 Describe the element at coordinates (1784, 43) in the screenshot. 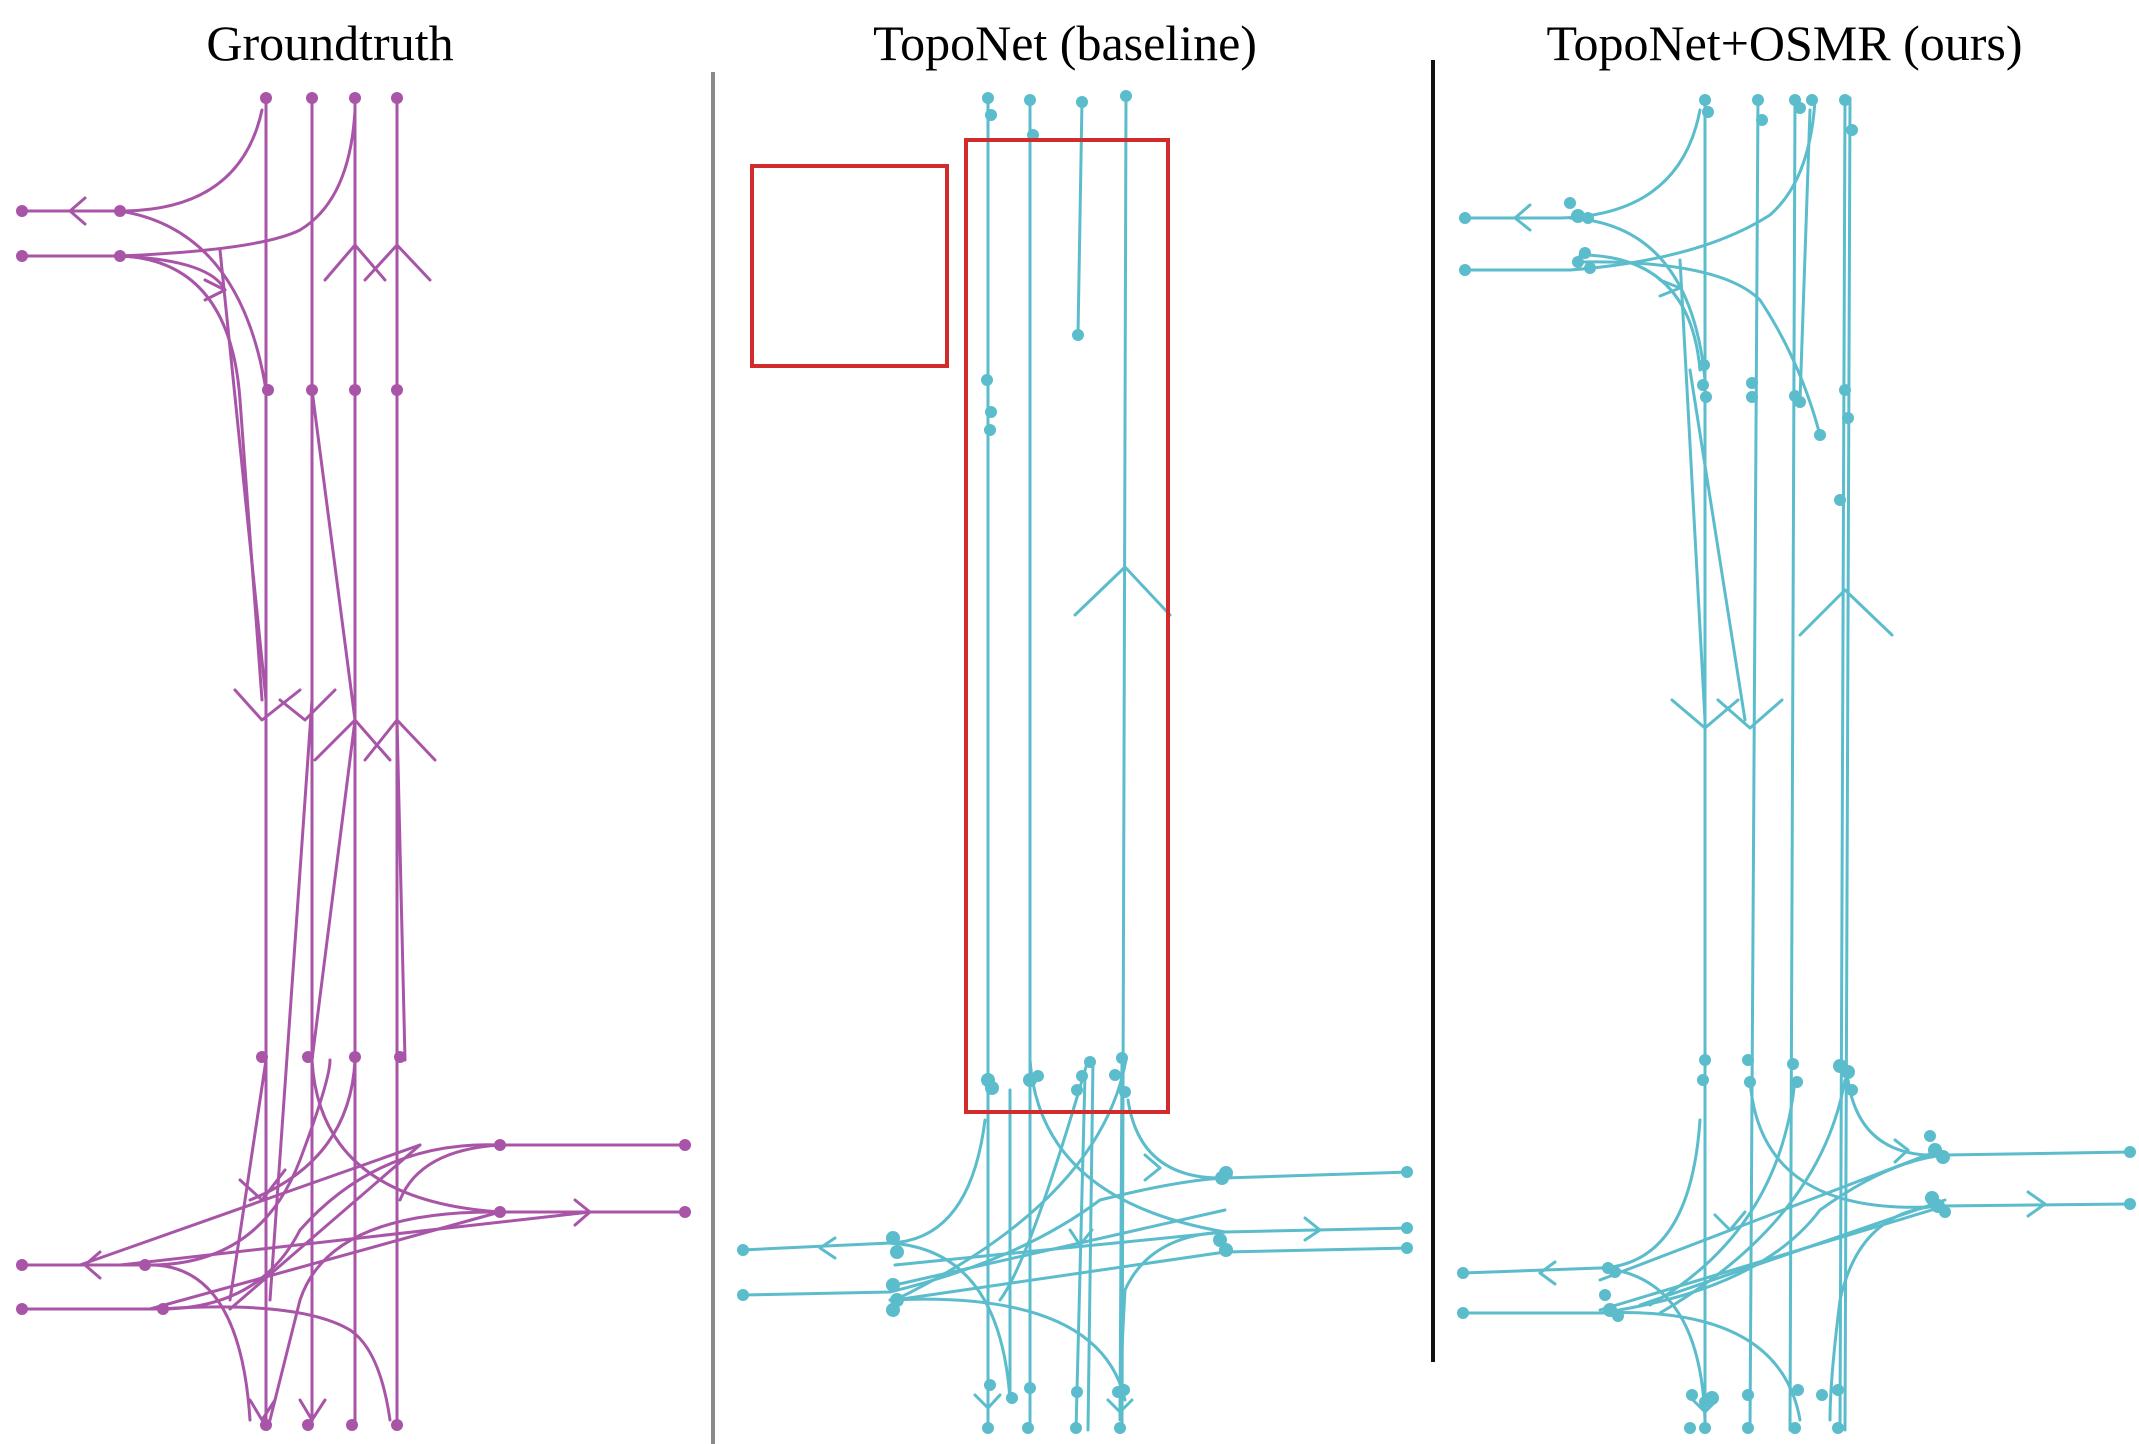

I see `panel-title-ours: TopoNet+OSMR (ours)` at that location.